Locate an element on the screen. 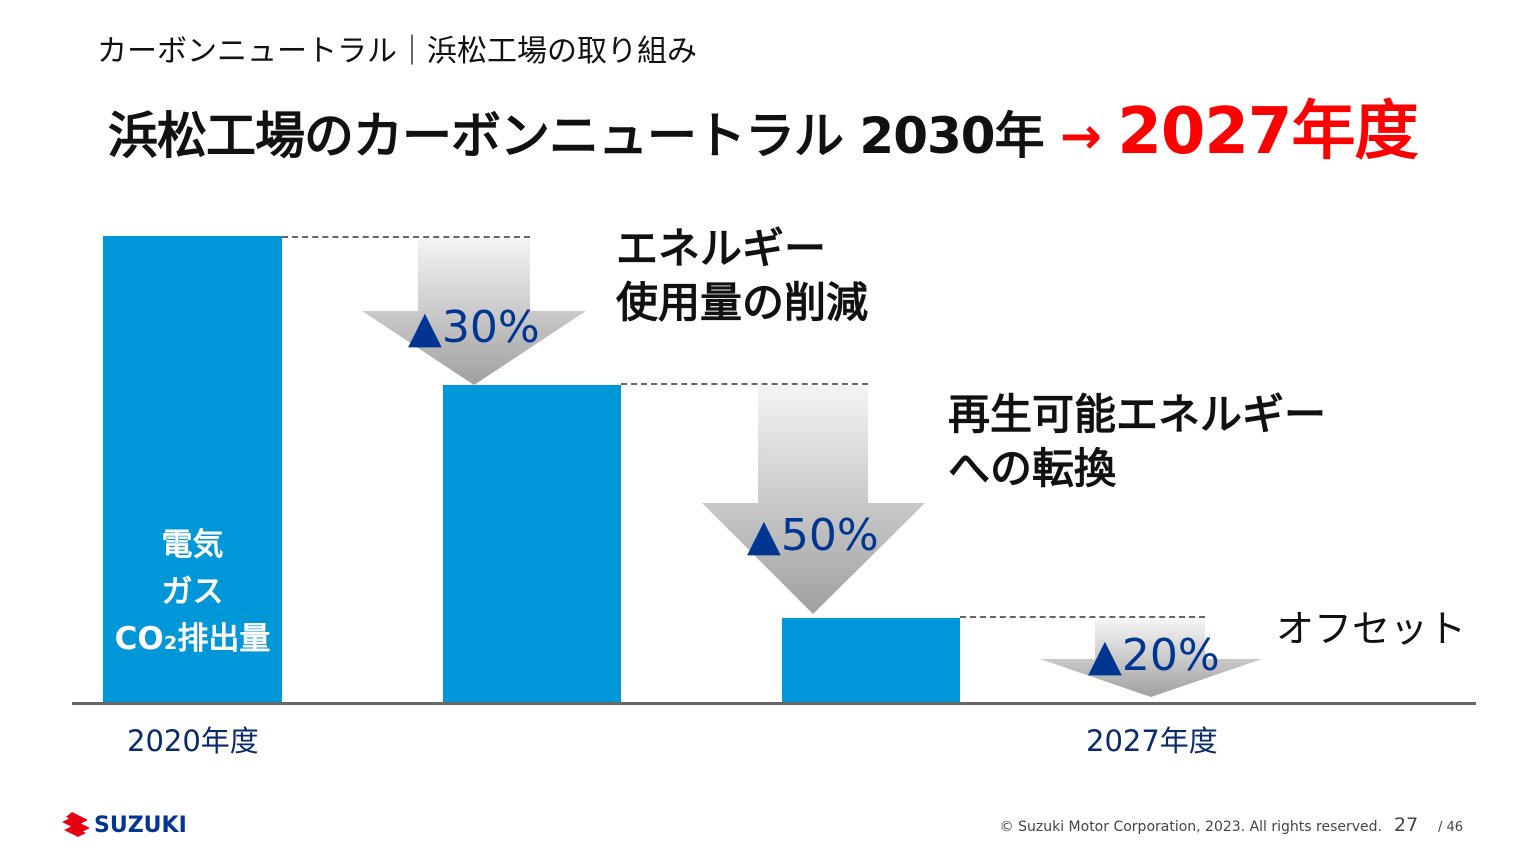 The height and width of the screenshot is (855, 1521). page-number: 27 is located at coordinates (1406, 825).